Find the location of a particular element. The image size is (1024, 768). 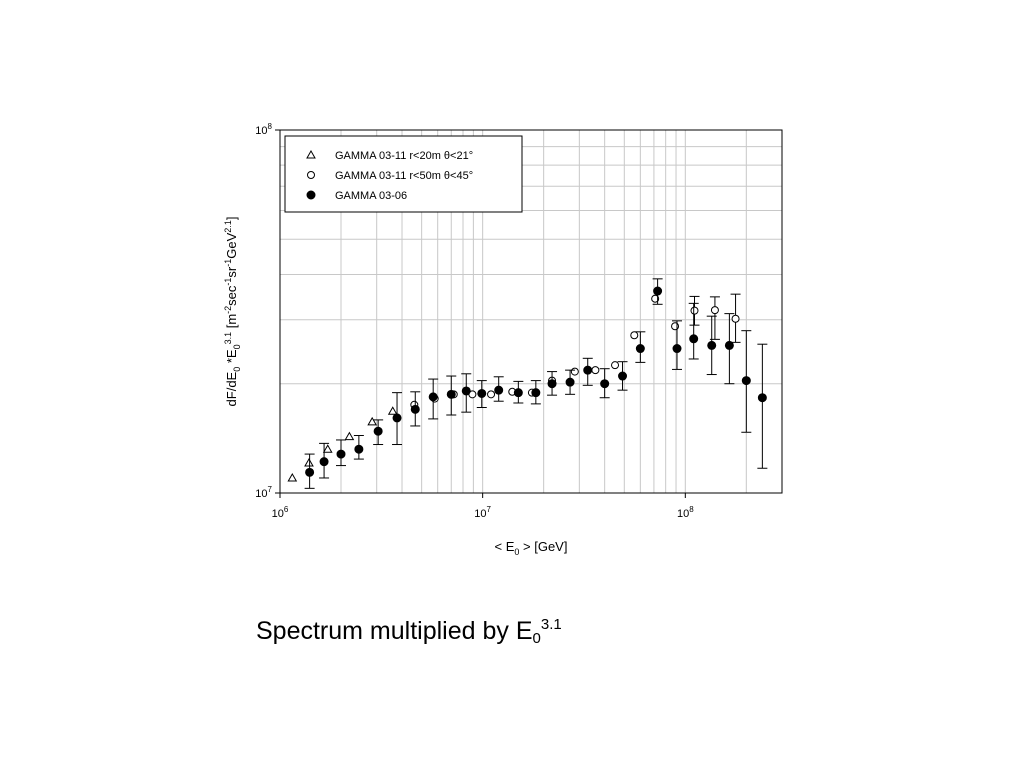

caption-text: Spectrum multiplied by E is located at coordinates (394, 631).